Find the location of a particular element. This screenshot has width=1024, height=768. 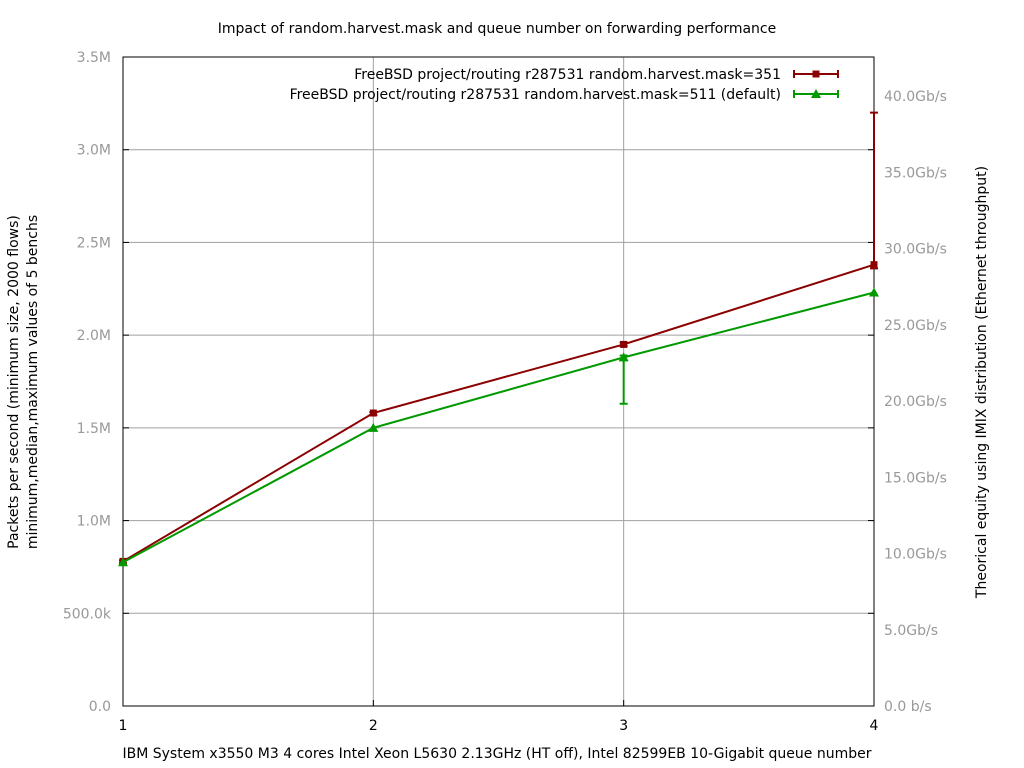

y-tick-label: 3.5M is located at coordinates (94, 58).